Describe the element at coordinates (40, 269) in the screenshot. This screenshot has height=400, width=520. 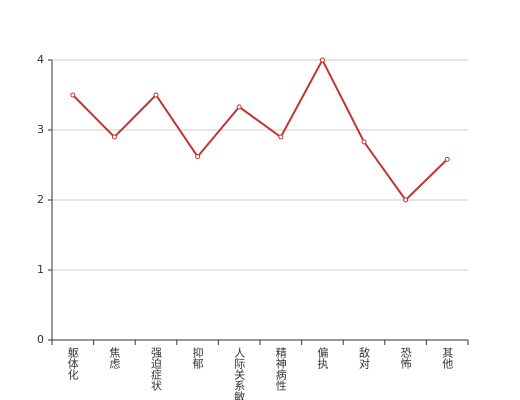
I see `y-tick-label: 1` at that location.